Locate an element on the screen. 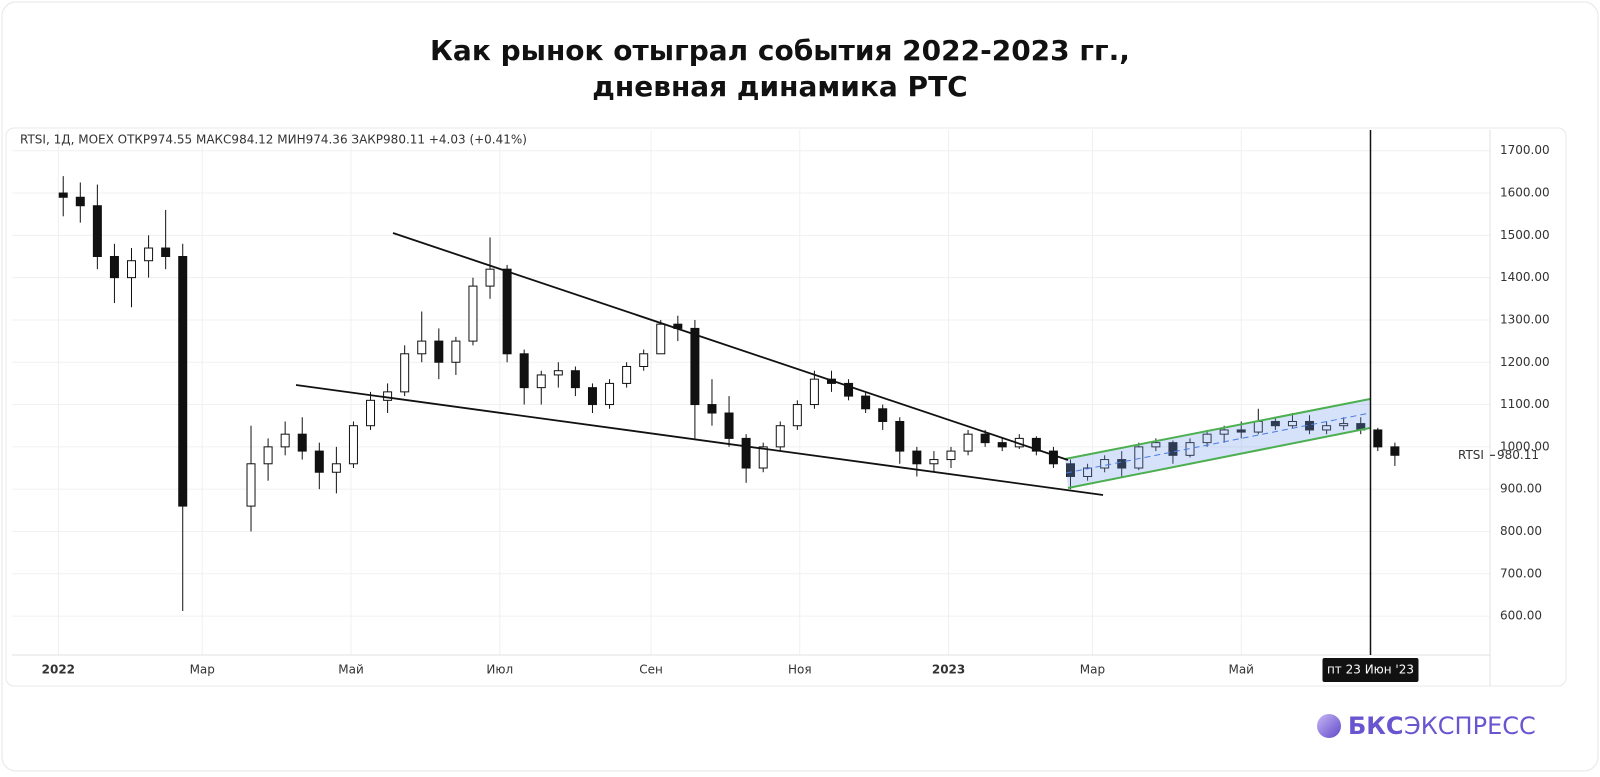  y-tick-label: 600.00 is located at coordinates (1521, 616).